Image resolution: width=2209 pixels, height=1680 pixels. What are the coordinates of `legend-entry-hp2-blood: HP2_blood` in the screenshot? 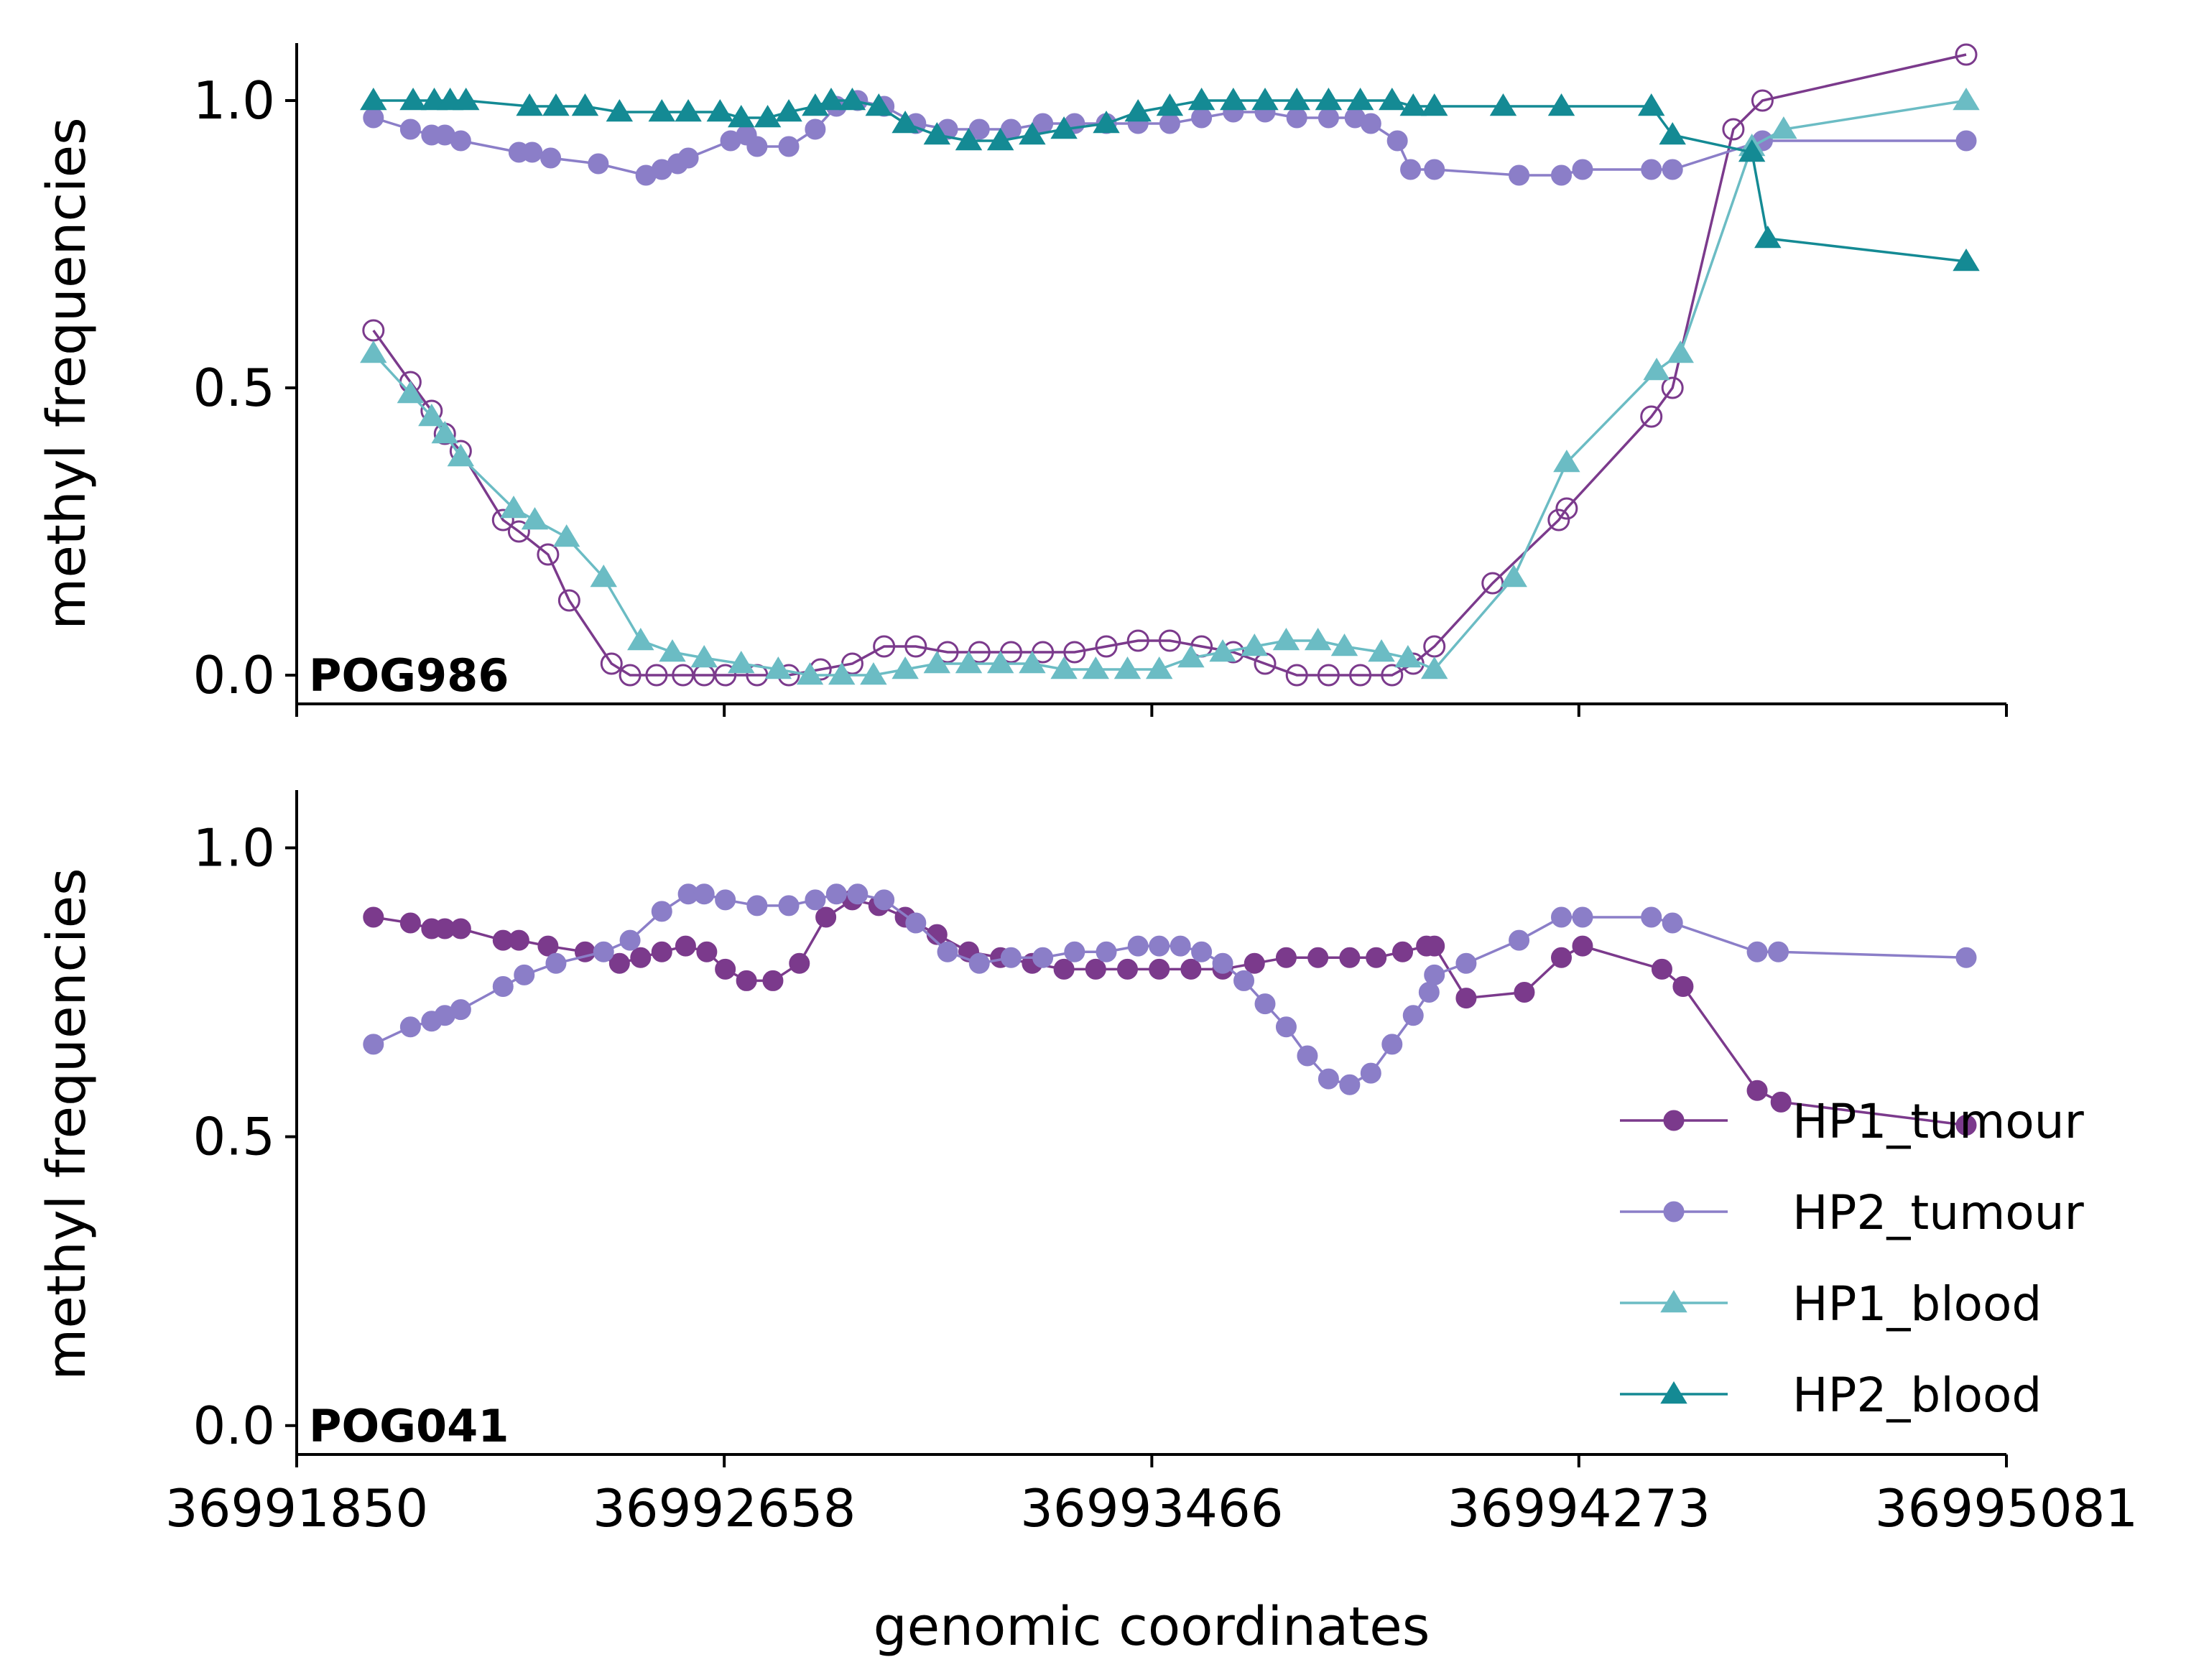 It's located at (1831, 1395).